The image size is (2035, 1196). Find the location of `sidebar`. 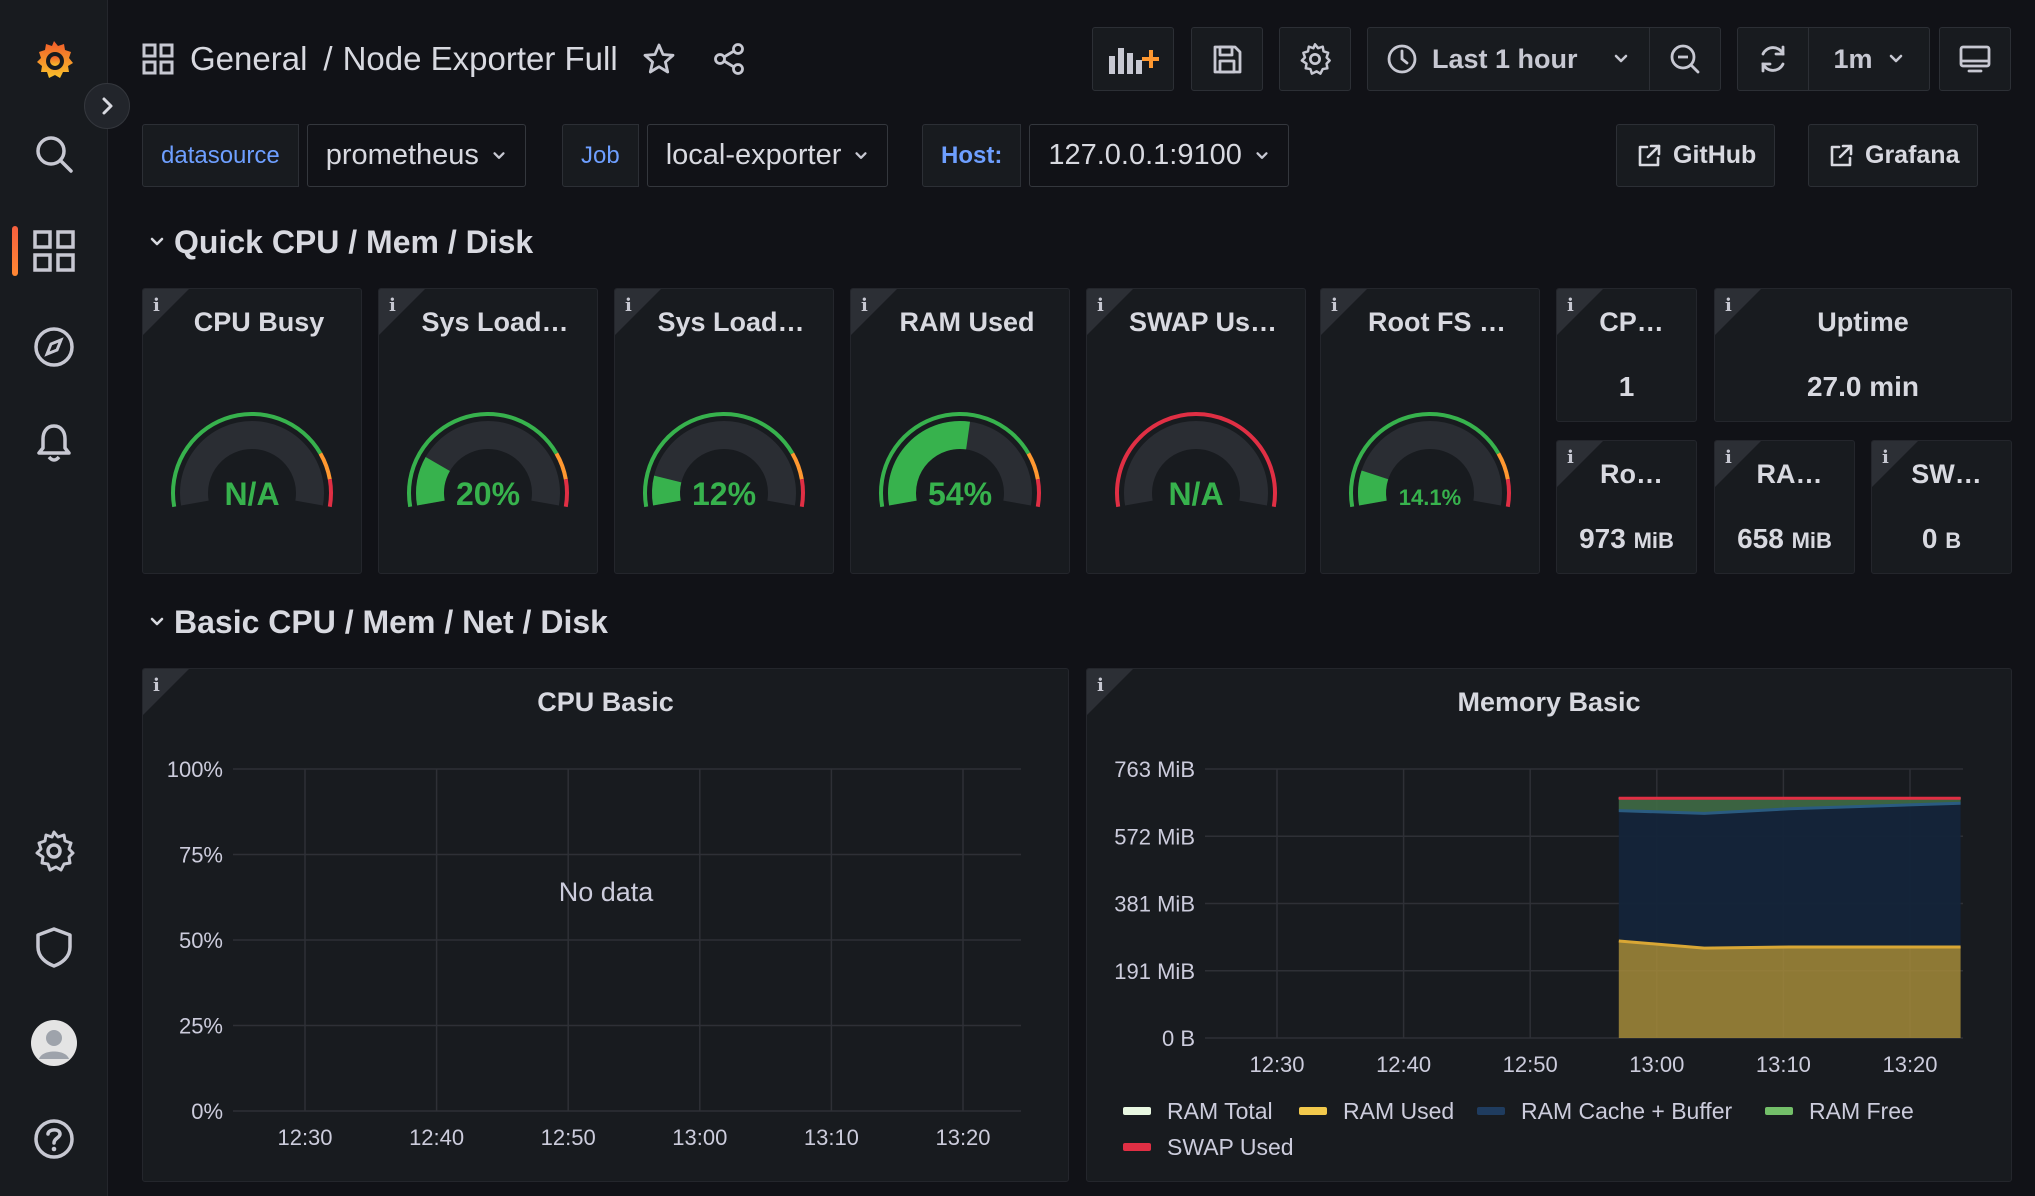

sidebar is located at coordinates (54, 598).